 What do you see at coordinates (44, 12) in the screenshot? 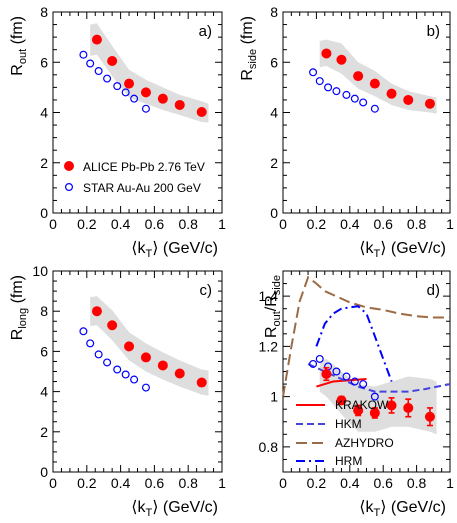
I see `y-tick-label: 8` at bounding box center [44, 12].